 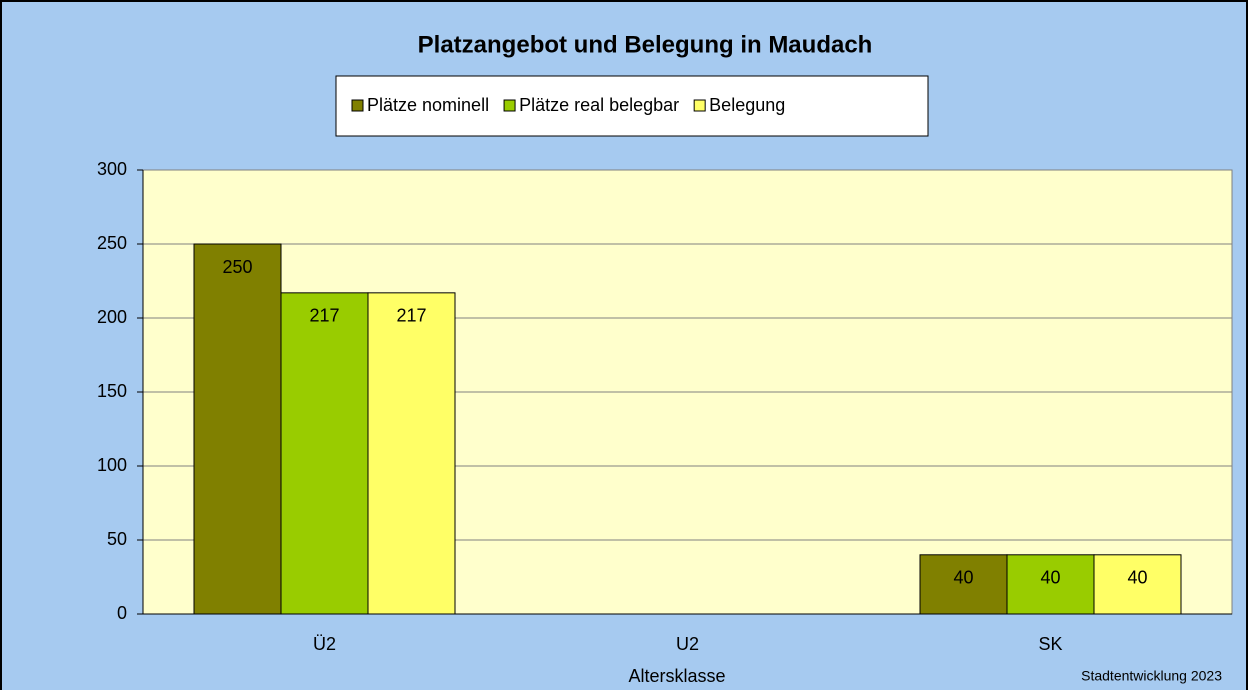 What do you see at coordinates (122, 613) in the screenshot?
I see `y-tick-label: 0` at bounding box center [122, 613].